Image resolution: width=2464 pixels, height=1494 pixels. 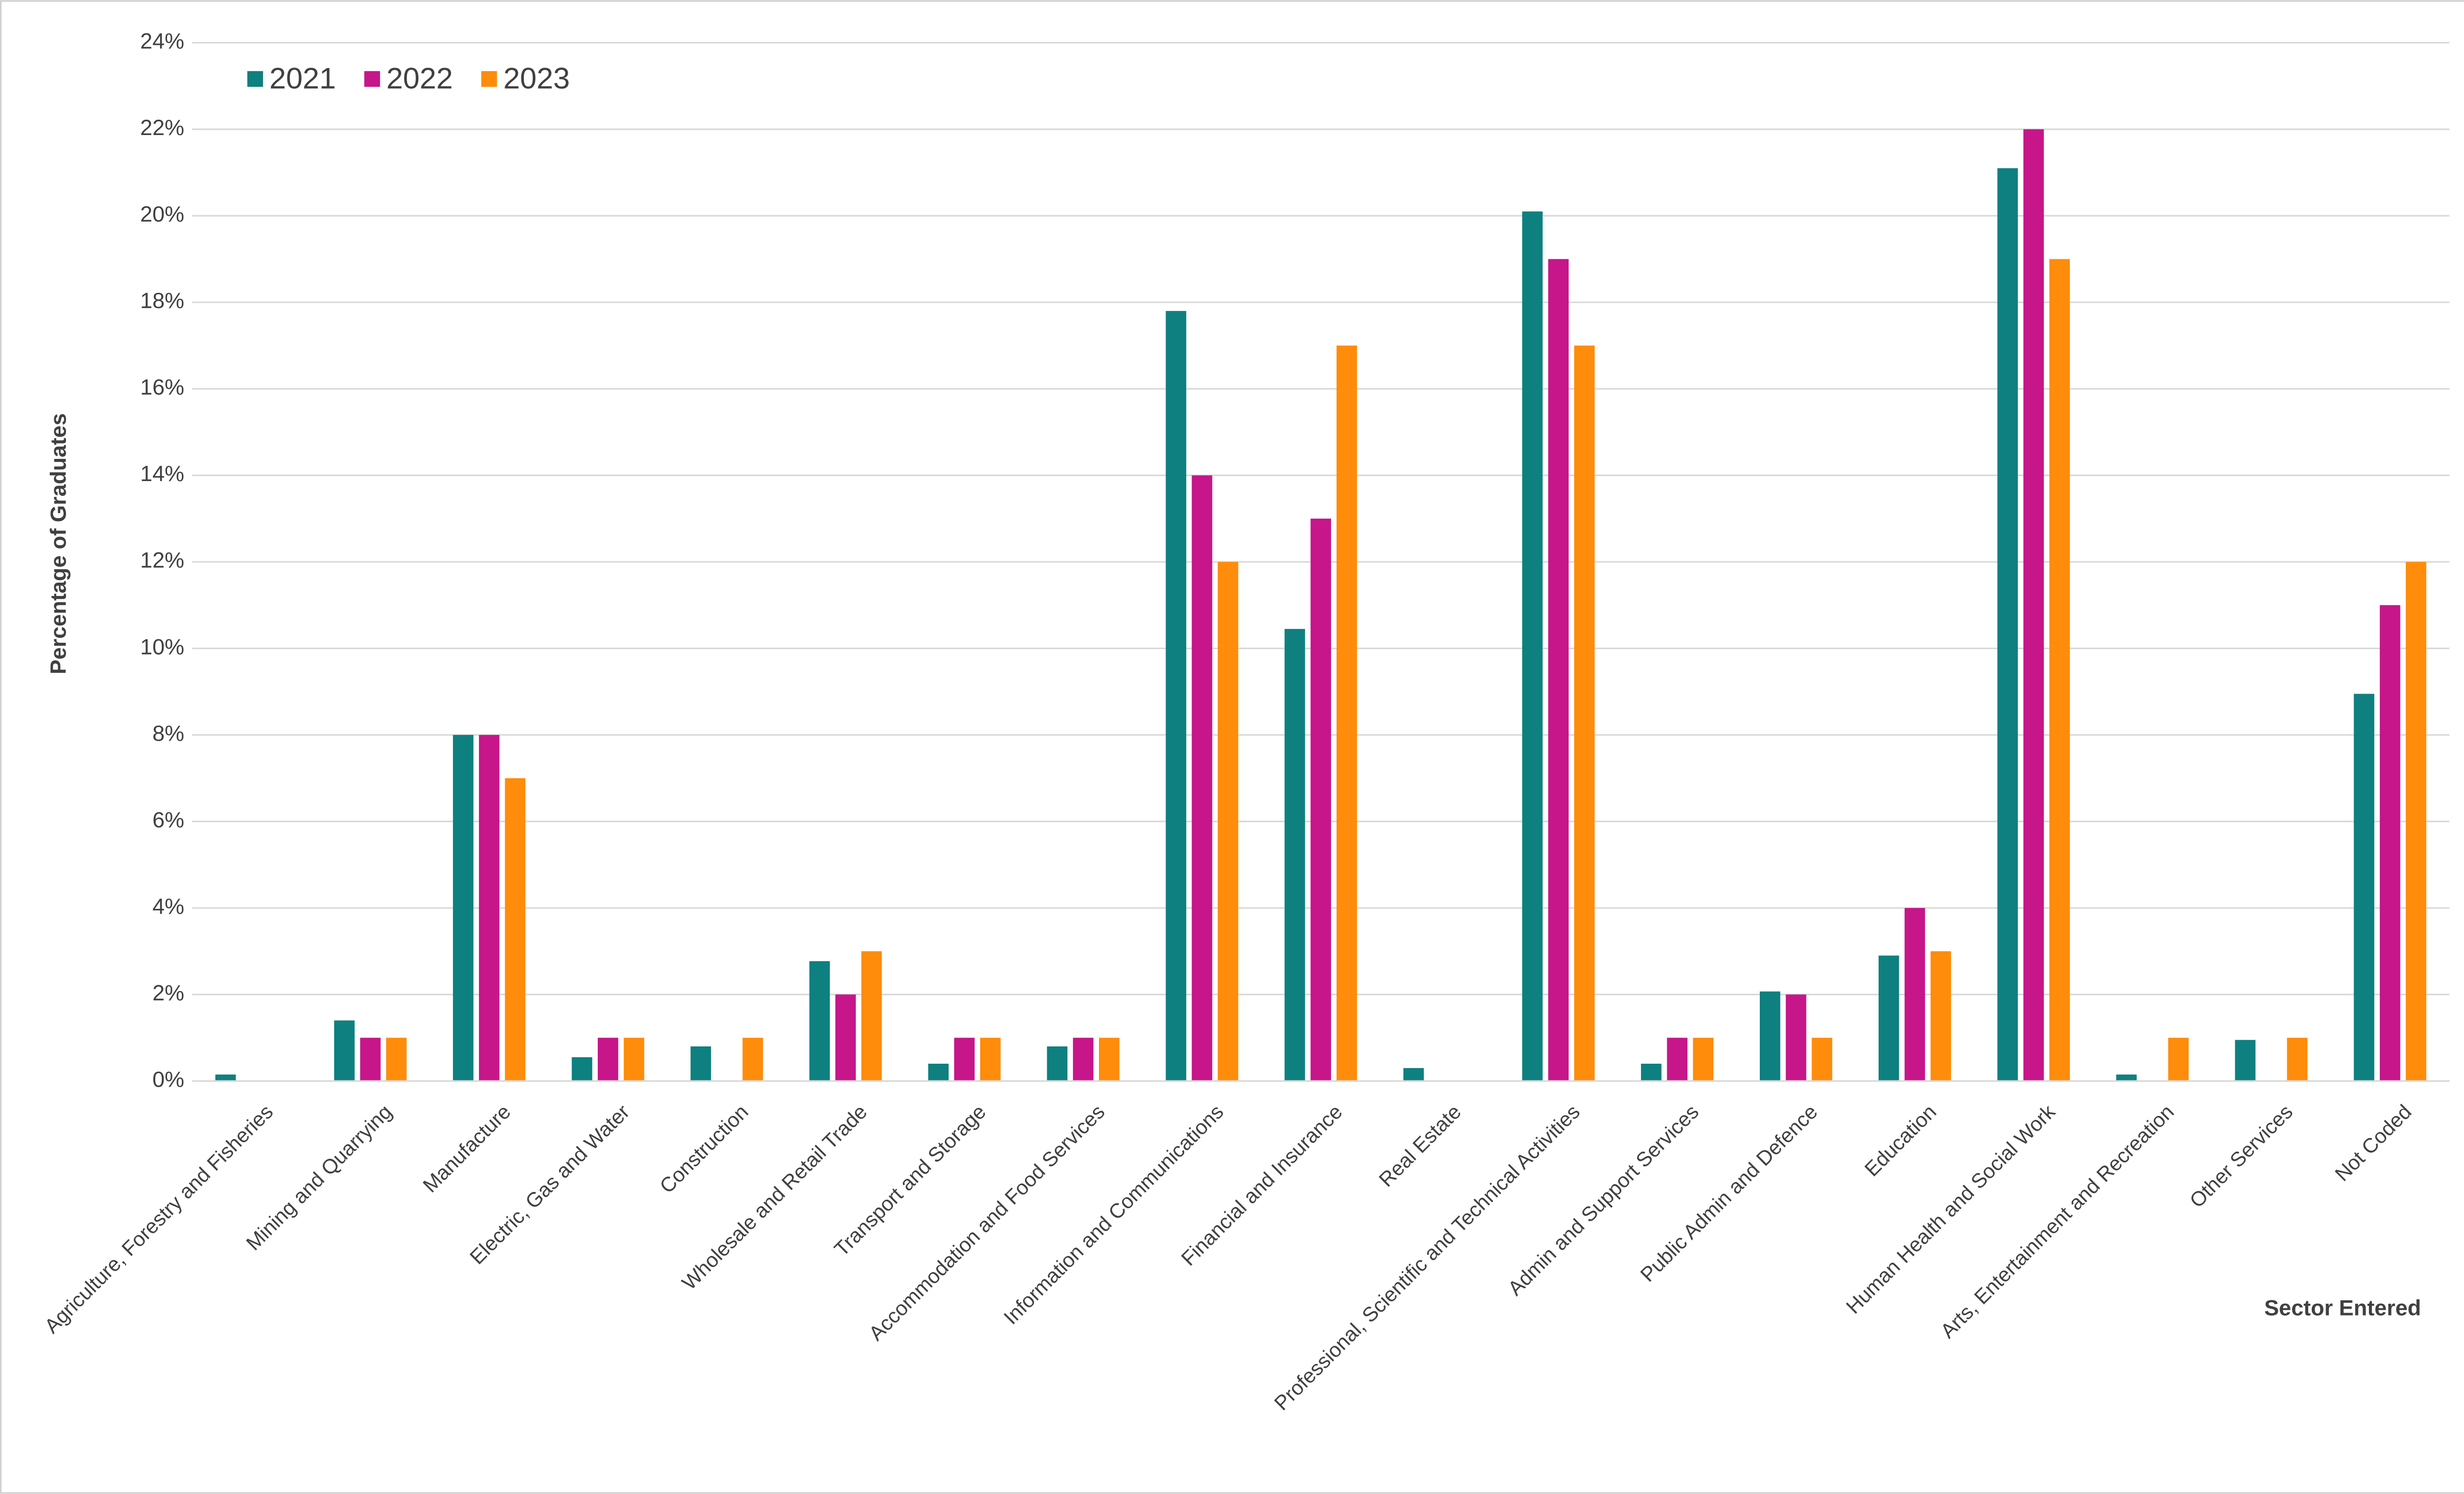 I want to click on y-tick-label: 6%, so click(x=168, y=819).